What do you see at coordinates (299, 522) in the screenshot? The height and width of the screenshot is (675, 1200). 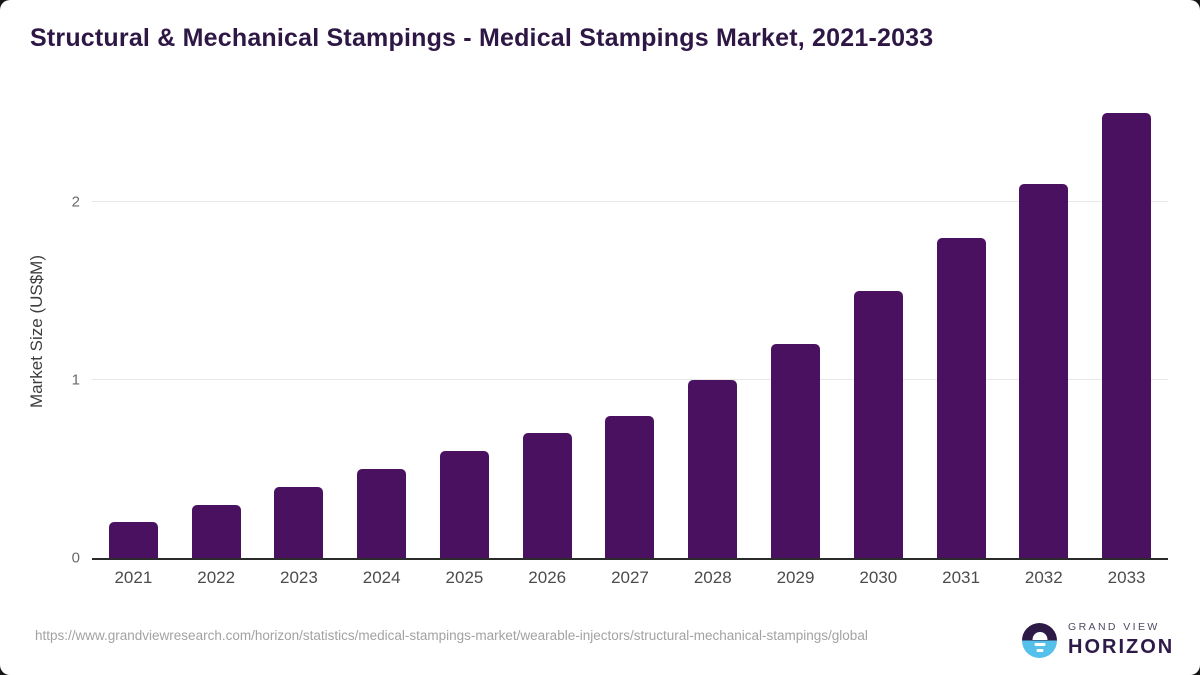 I see `bar-2023` at bounding box center [299, 522].